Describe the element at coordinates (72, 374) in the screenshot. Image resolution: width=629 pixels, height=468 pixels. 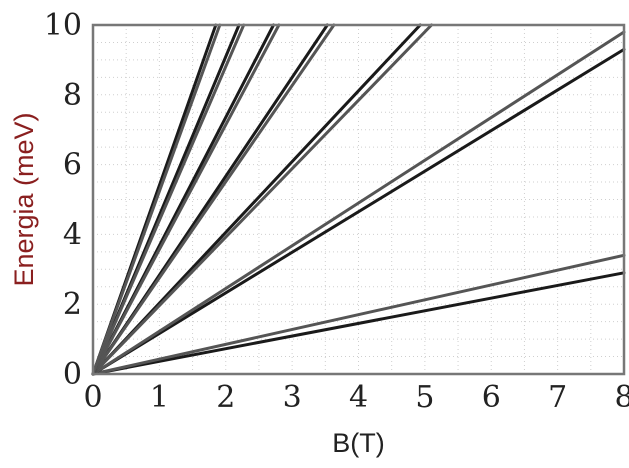
I see `y-tick-label: 0` at that location.